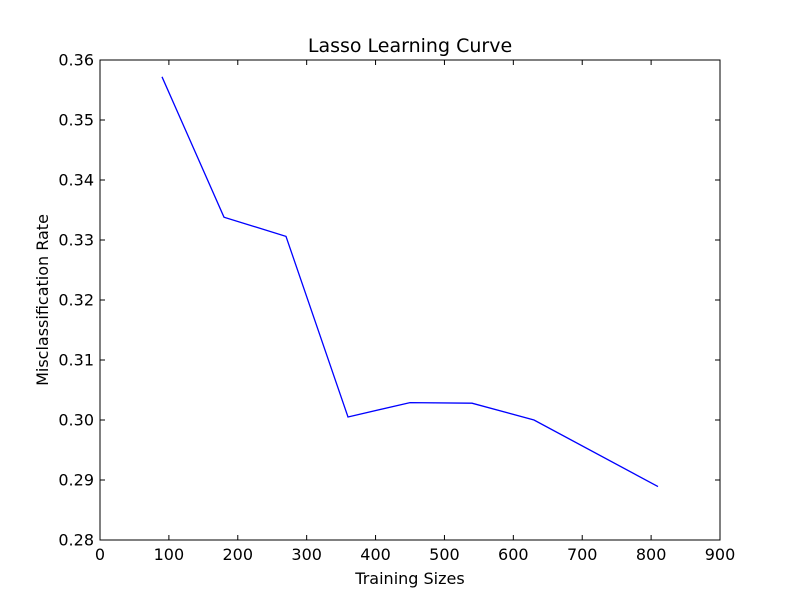 Image resolution: width=800 pixels, height=600 pixels. What do you see at coordinates (720, 554) in the screenshot?
I see `x-tick-label: 900` at bounding box center [720, 554].